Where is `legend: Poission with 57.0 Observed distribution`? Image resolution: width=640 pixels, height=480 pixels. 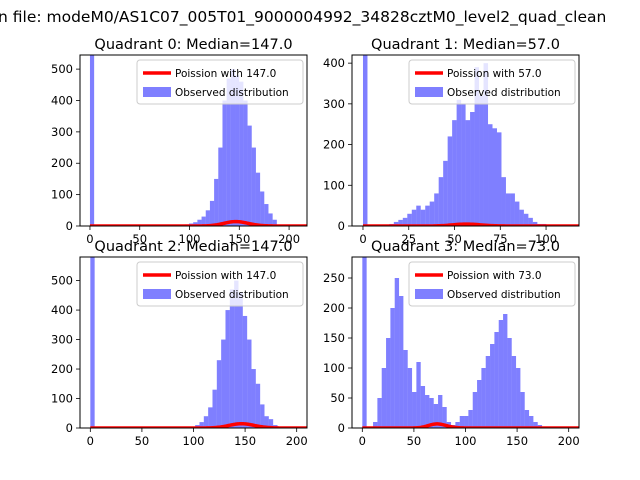 legend: Poission with 57.0 Observed distribution is located at coordinates (492, 82).